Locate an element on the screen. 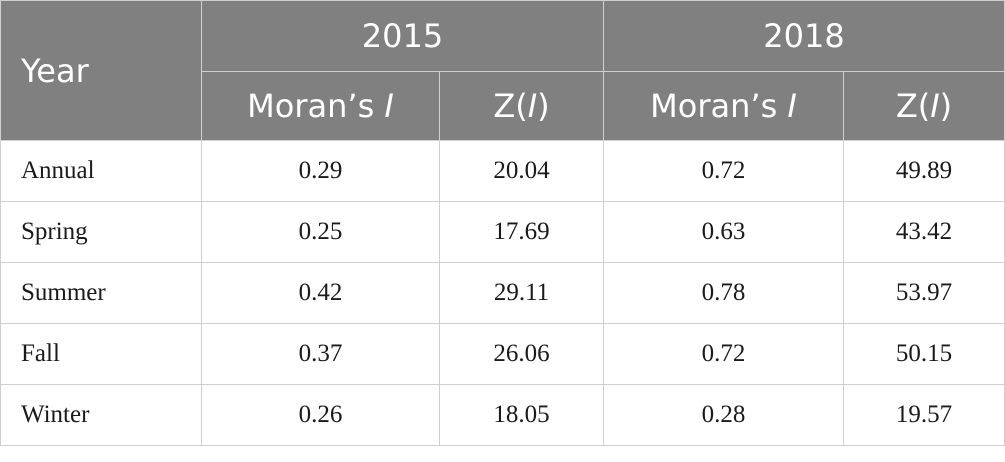 The image size is (1005, 462). table-cell: 26.06 is located at coordinates (521, 354).